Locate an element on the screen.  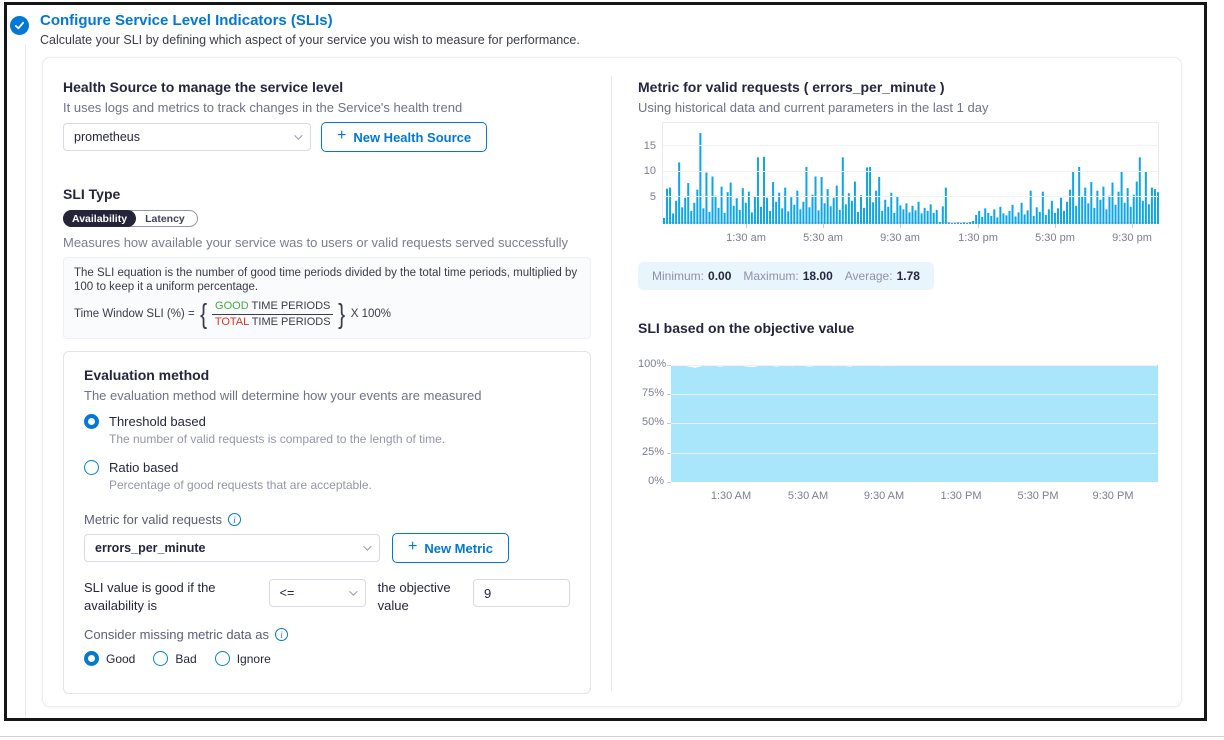
x-tick-130pm: 1:30 pm is located at coordinates (978, 238).